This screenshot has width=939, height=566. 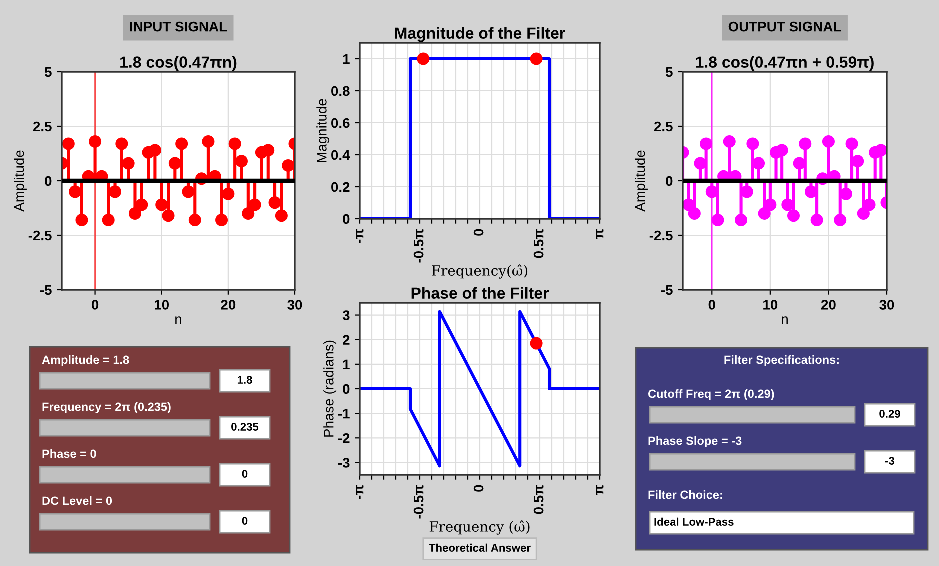 I want to click on y-tick-label: -3, so click(x=344, y=463).